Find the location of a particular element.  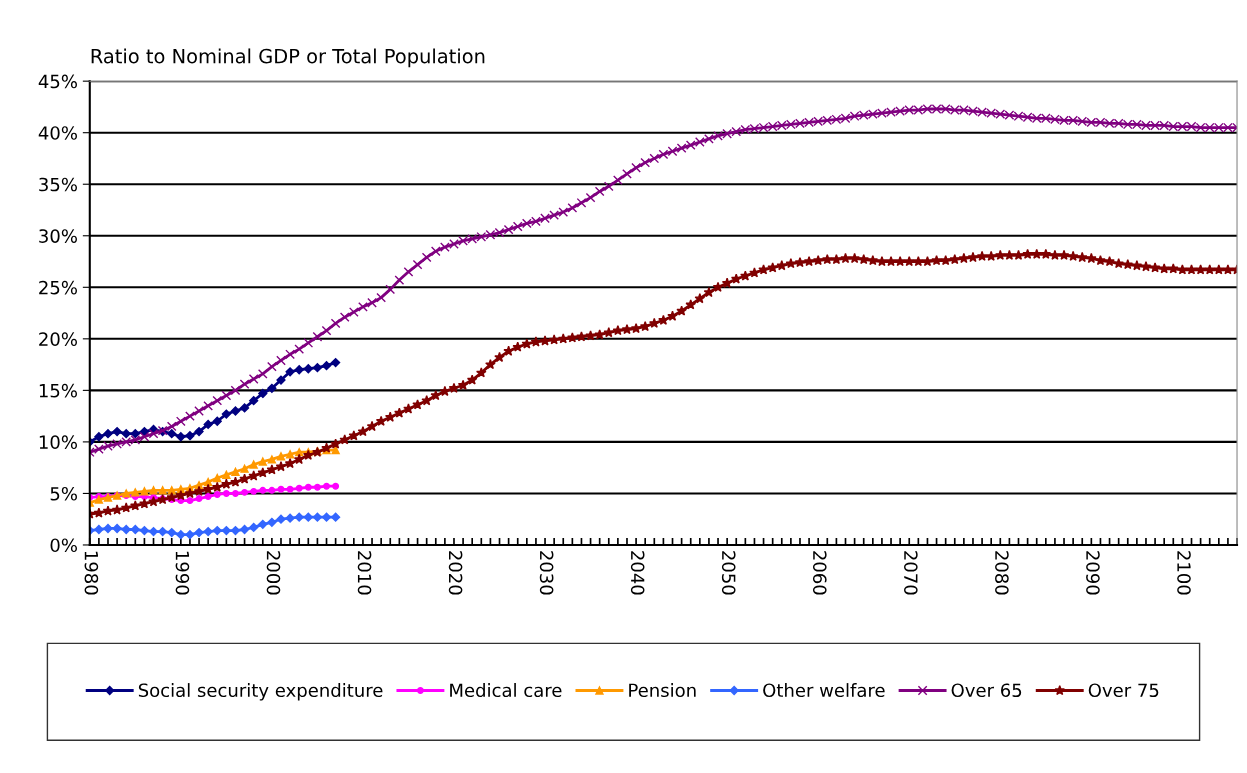

y-tick-label: 25% is located at coordinates (58, 287).